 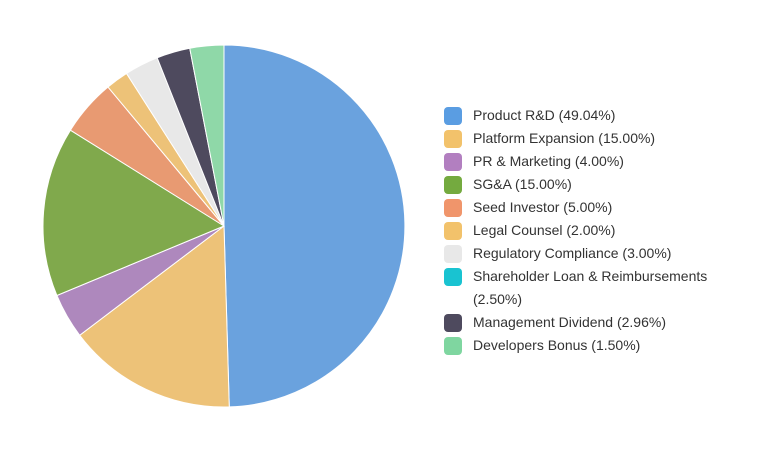 I want to click on legend-label: SG&A (15.00%), so click(x=522, y=184).